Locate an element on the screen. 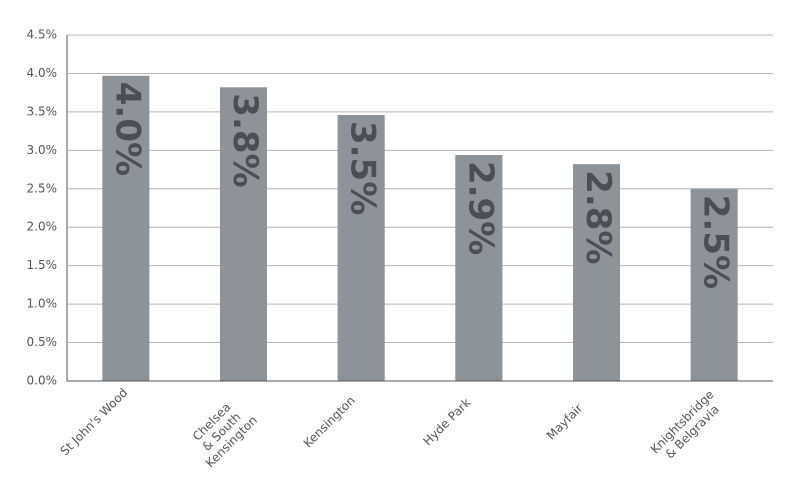  x-tick-label-line: St John's Wood is located at coordinates (93, 421).